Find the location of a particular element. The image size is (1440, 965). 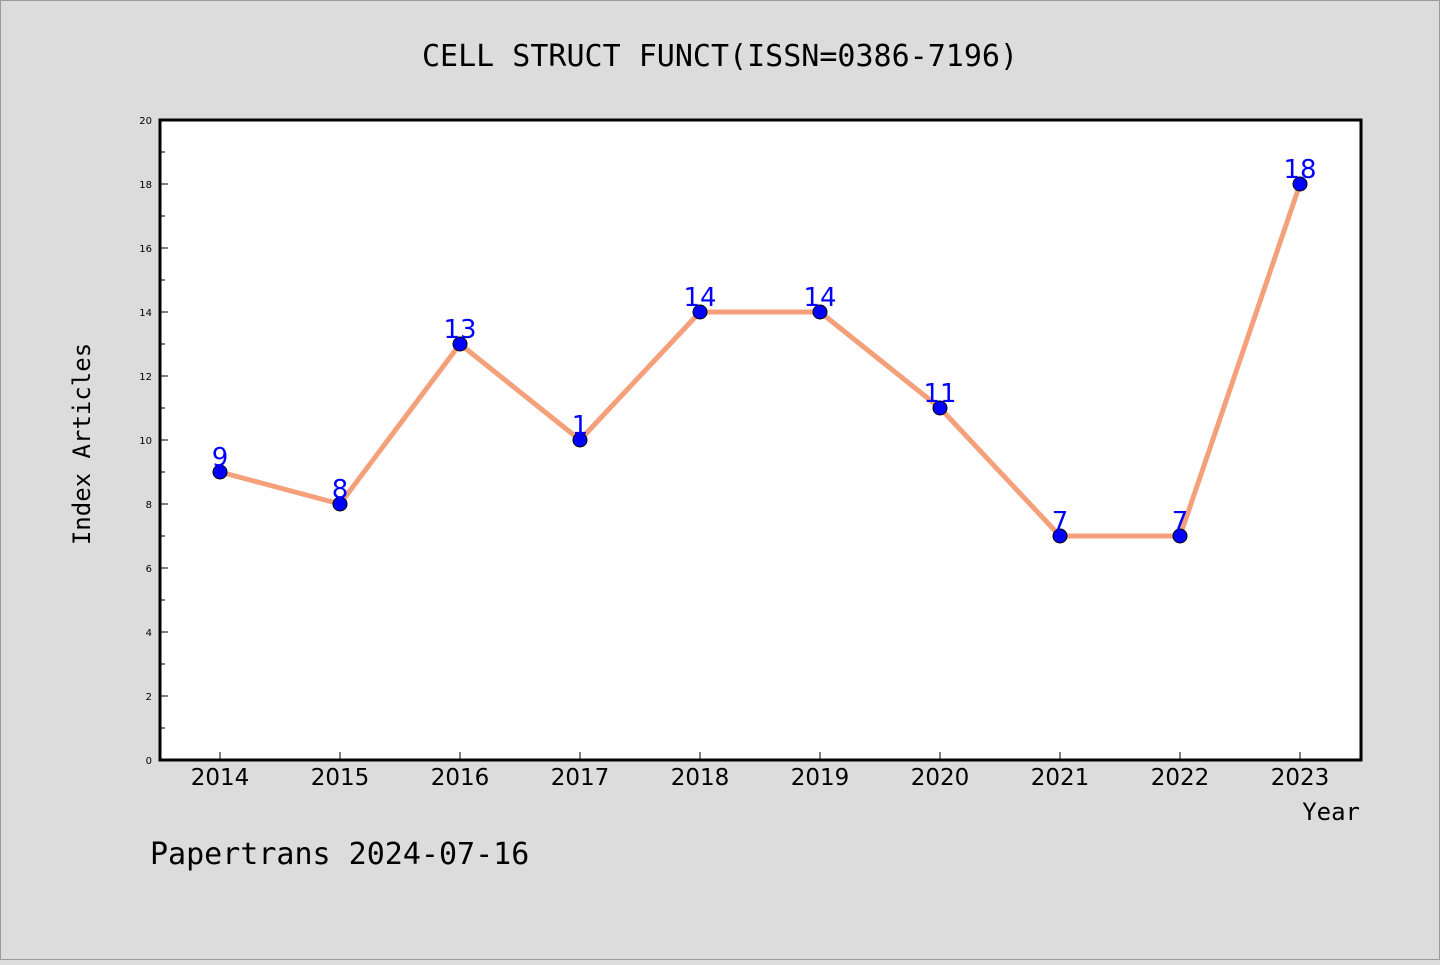

y-tick-label: 16 is located at coordinates (145, 249).